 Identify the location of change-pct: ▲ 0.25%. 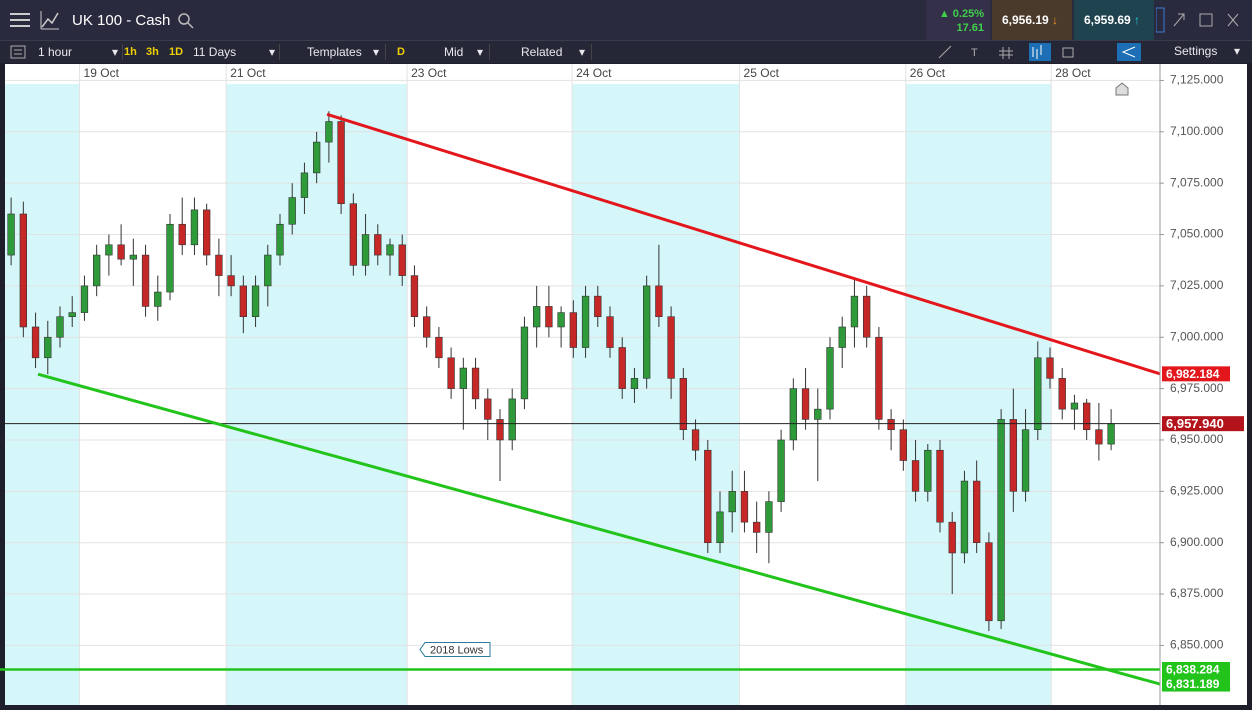
(961, 14).